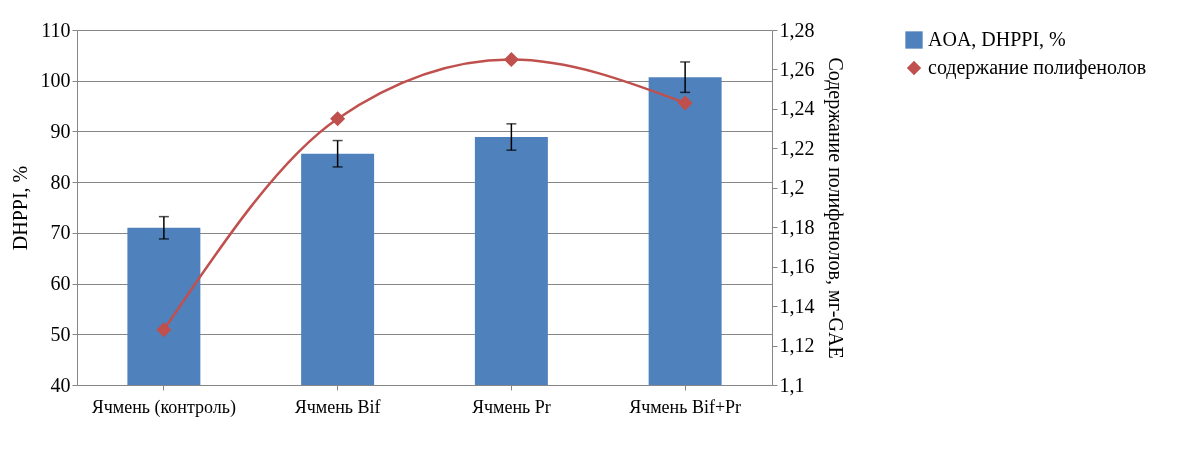 The height and width of the screenshot is (468, 1183). What do you see at coordinates (60, 283) in the screenshot?
I see `y-tick-label: 60` at bounding box center [60, 283].